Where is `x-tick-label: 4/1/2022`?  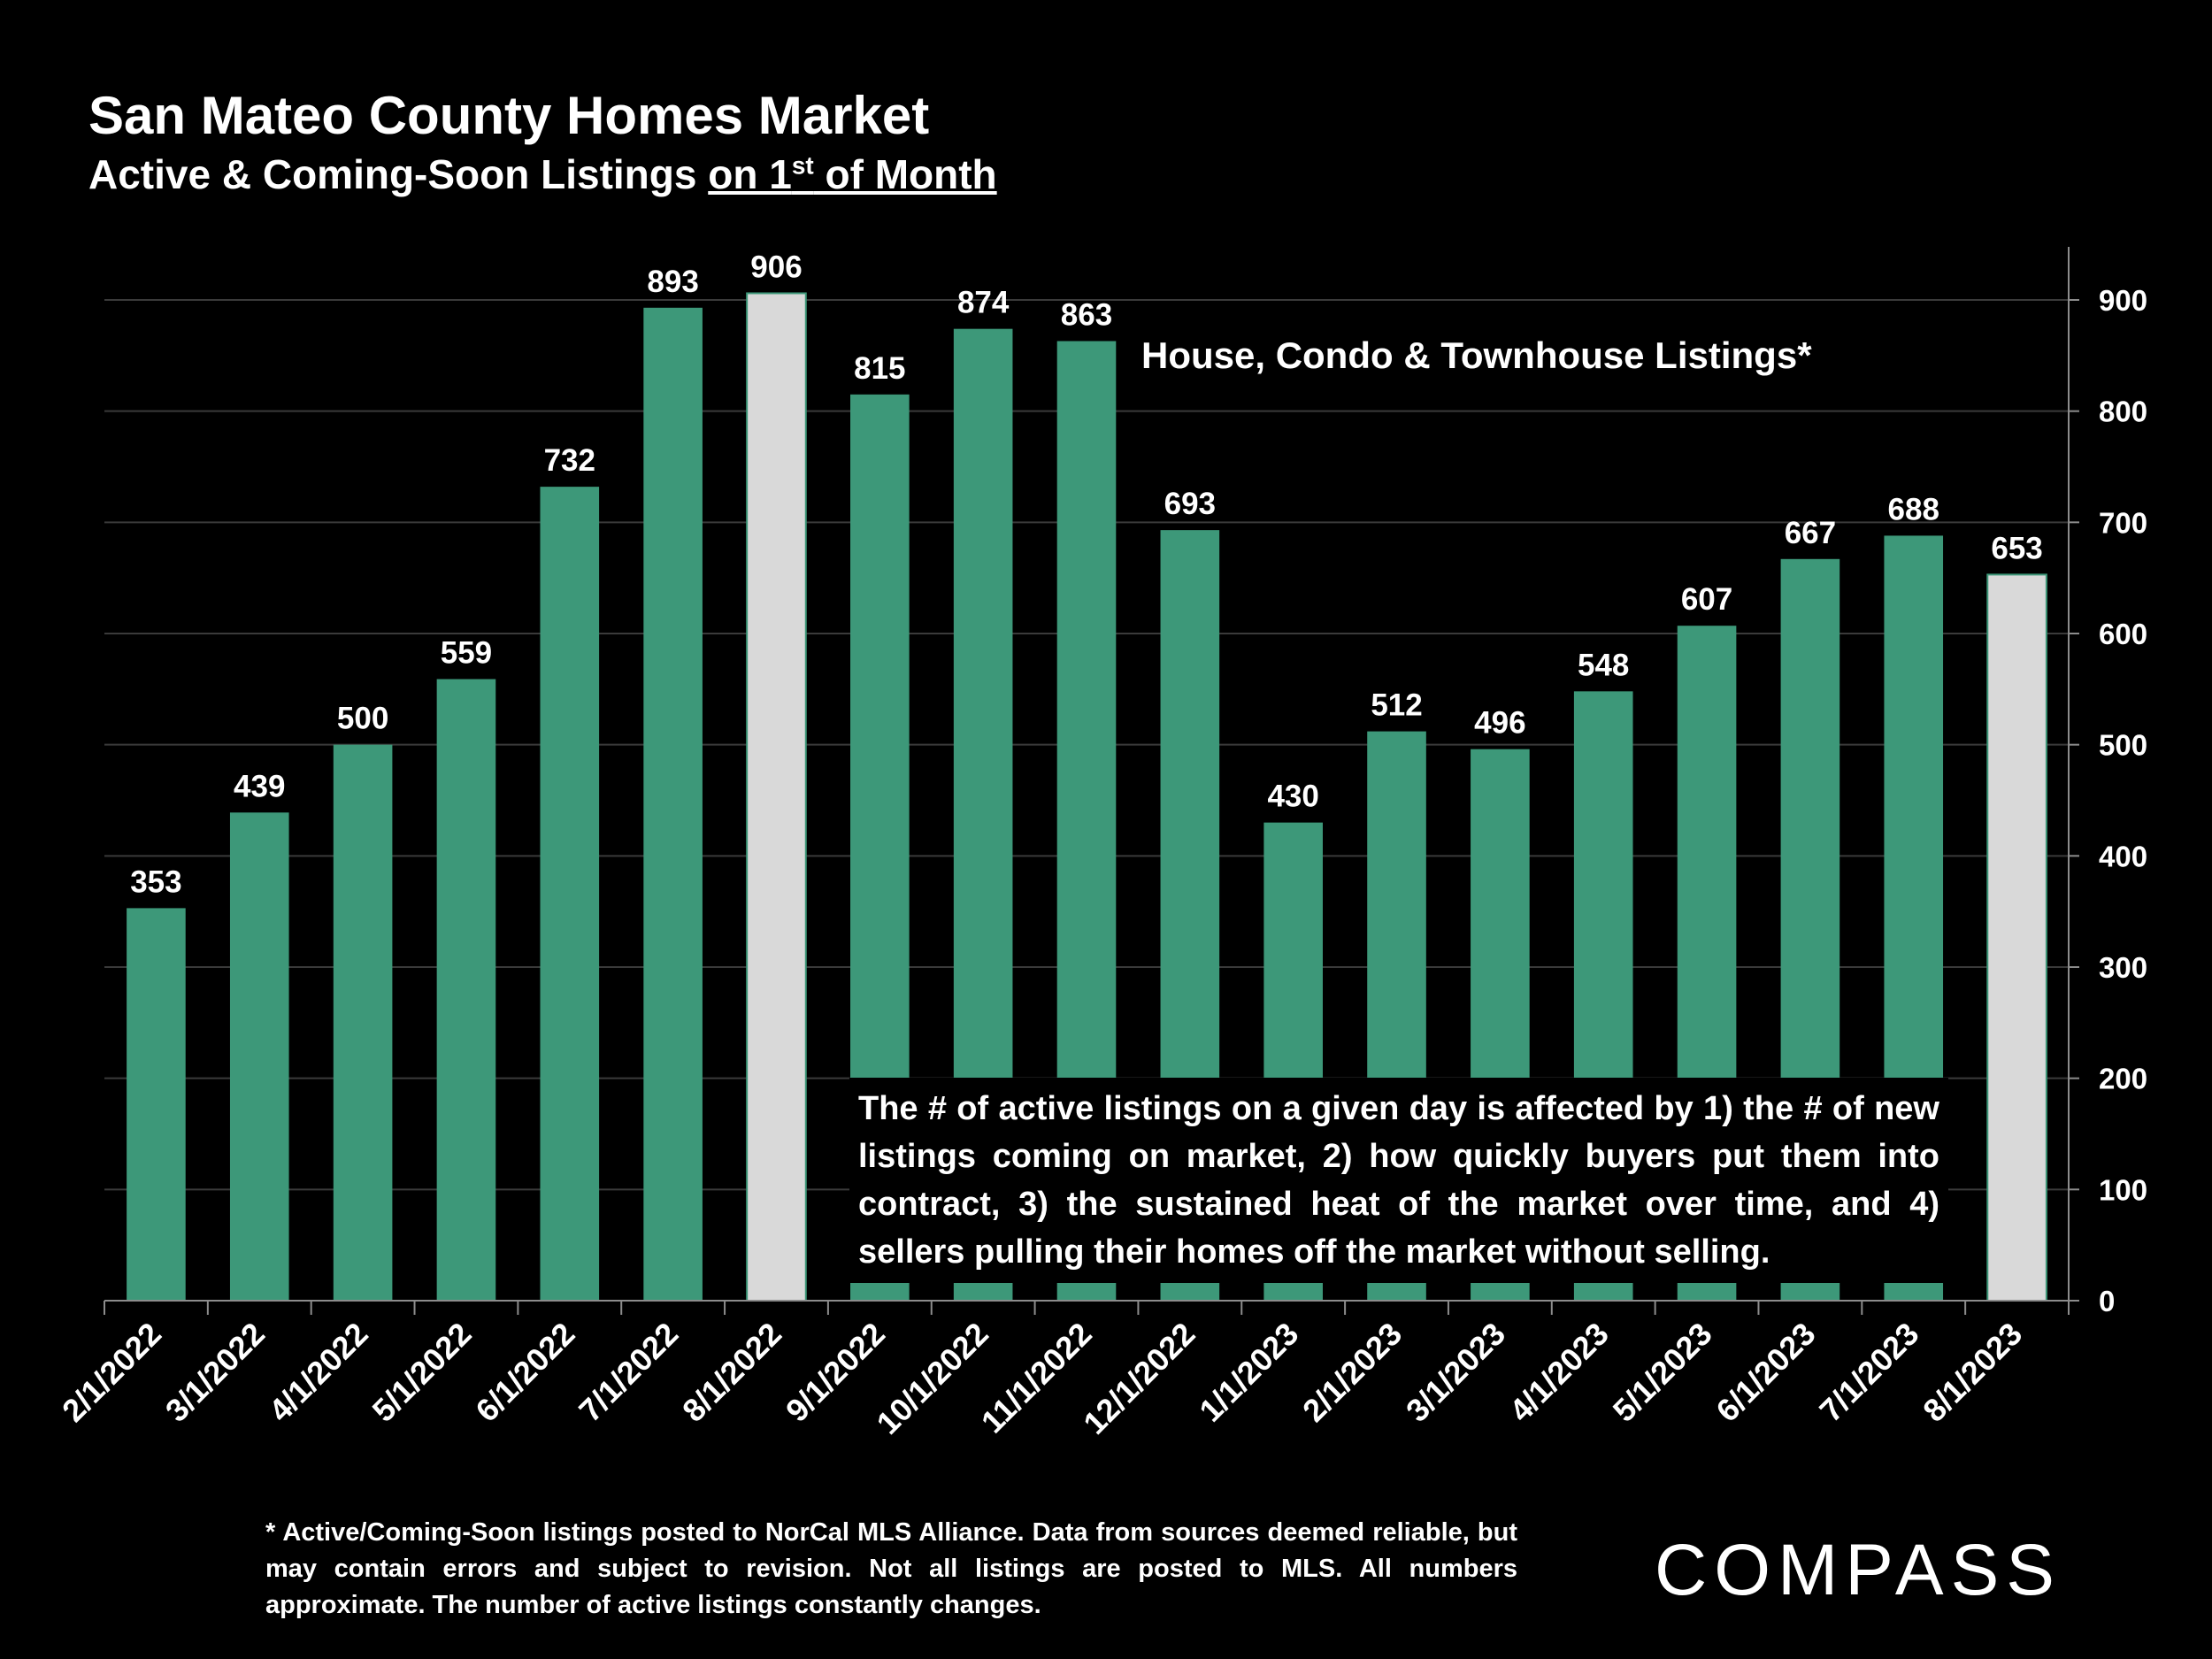
x-tick-label: 4/1/2022 is located at coordinates (318, 1373).